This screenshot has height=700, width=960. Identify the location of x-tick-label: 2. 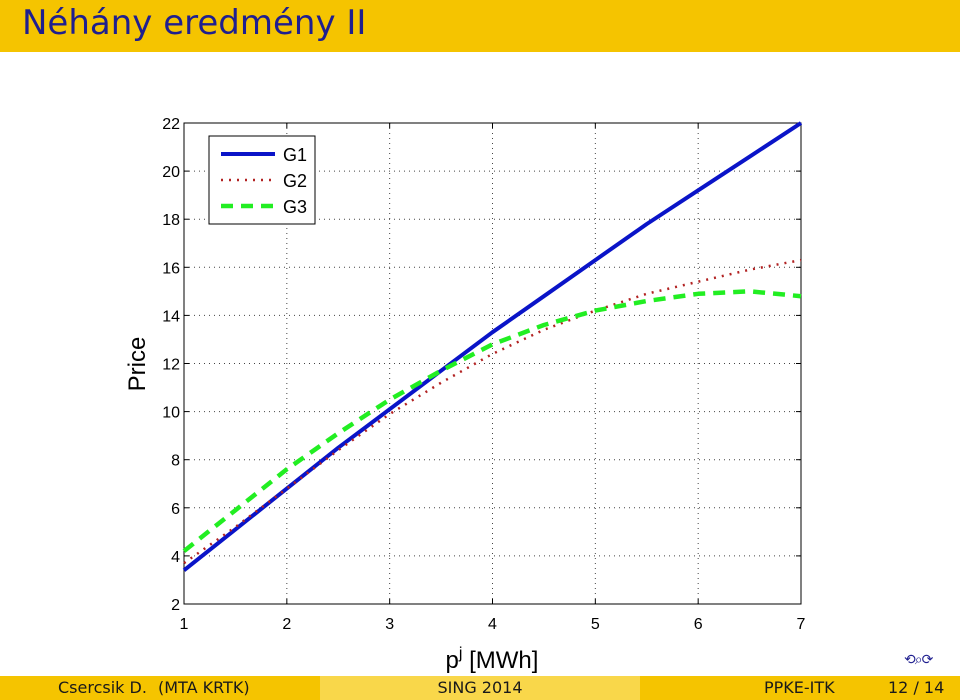
(286, 624).